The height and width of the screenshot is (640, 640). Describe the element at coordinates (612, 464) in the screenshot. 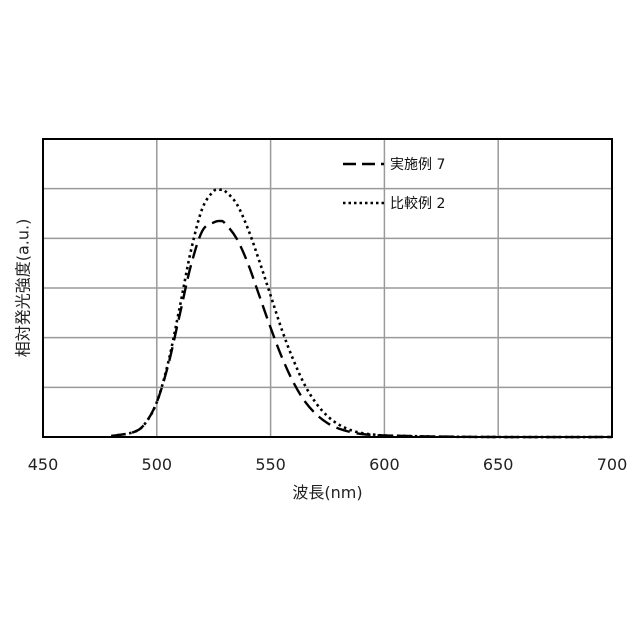

I see `x-tick-label: 700` at that location.